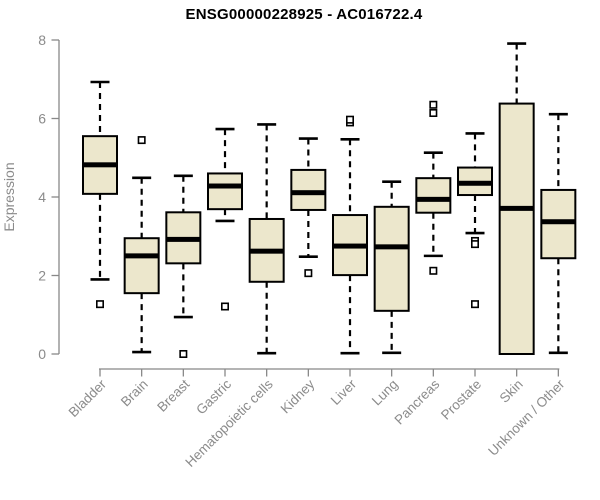 The height and width of the screenshot is (500, 600). What do you see at coordinates (173, 395) in the screenshot?
I see `x-tick-label-breast: Breast` at bounding box center [173, 395].